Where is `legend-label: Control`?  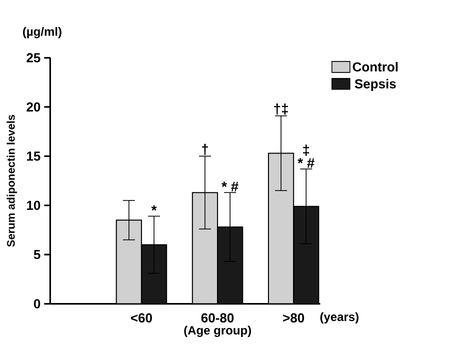 legend-label: Control is located at coordinates (375, 67).